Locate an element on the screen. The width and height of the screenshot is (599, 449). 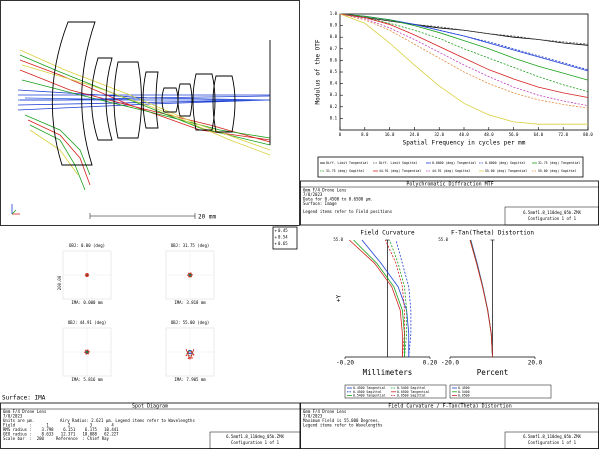
fc-file: 6.5mmf1.8_110deg_05b.ZMX is located at coordinates (552, 436).